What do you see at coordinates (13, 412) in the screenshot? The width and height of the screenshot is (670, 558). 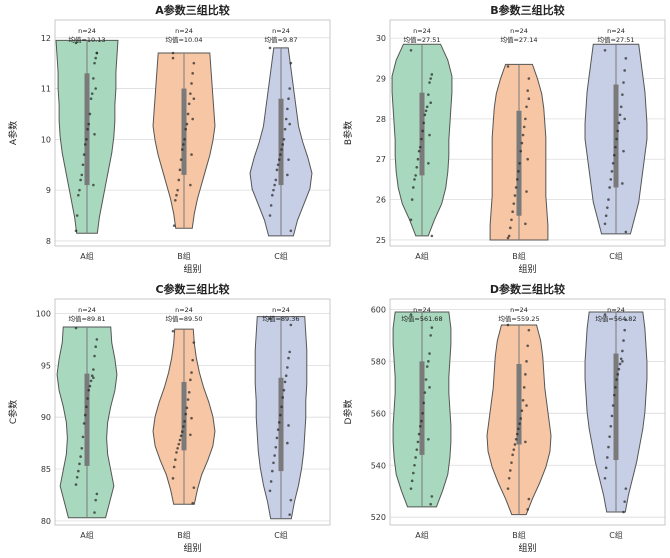 I see `y-axis-label: C参数` at bounding box center [13, 412].